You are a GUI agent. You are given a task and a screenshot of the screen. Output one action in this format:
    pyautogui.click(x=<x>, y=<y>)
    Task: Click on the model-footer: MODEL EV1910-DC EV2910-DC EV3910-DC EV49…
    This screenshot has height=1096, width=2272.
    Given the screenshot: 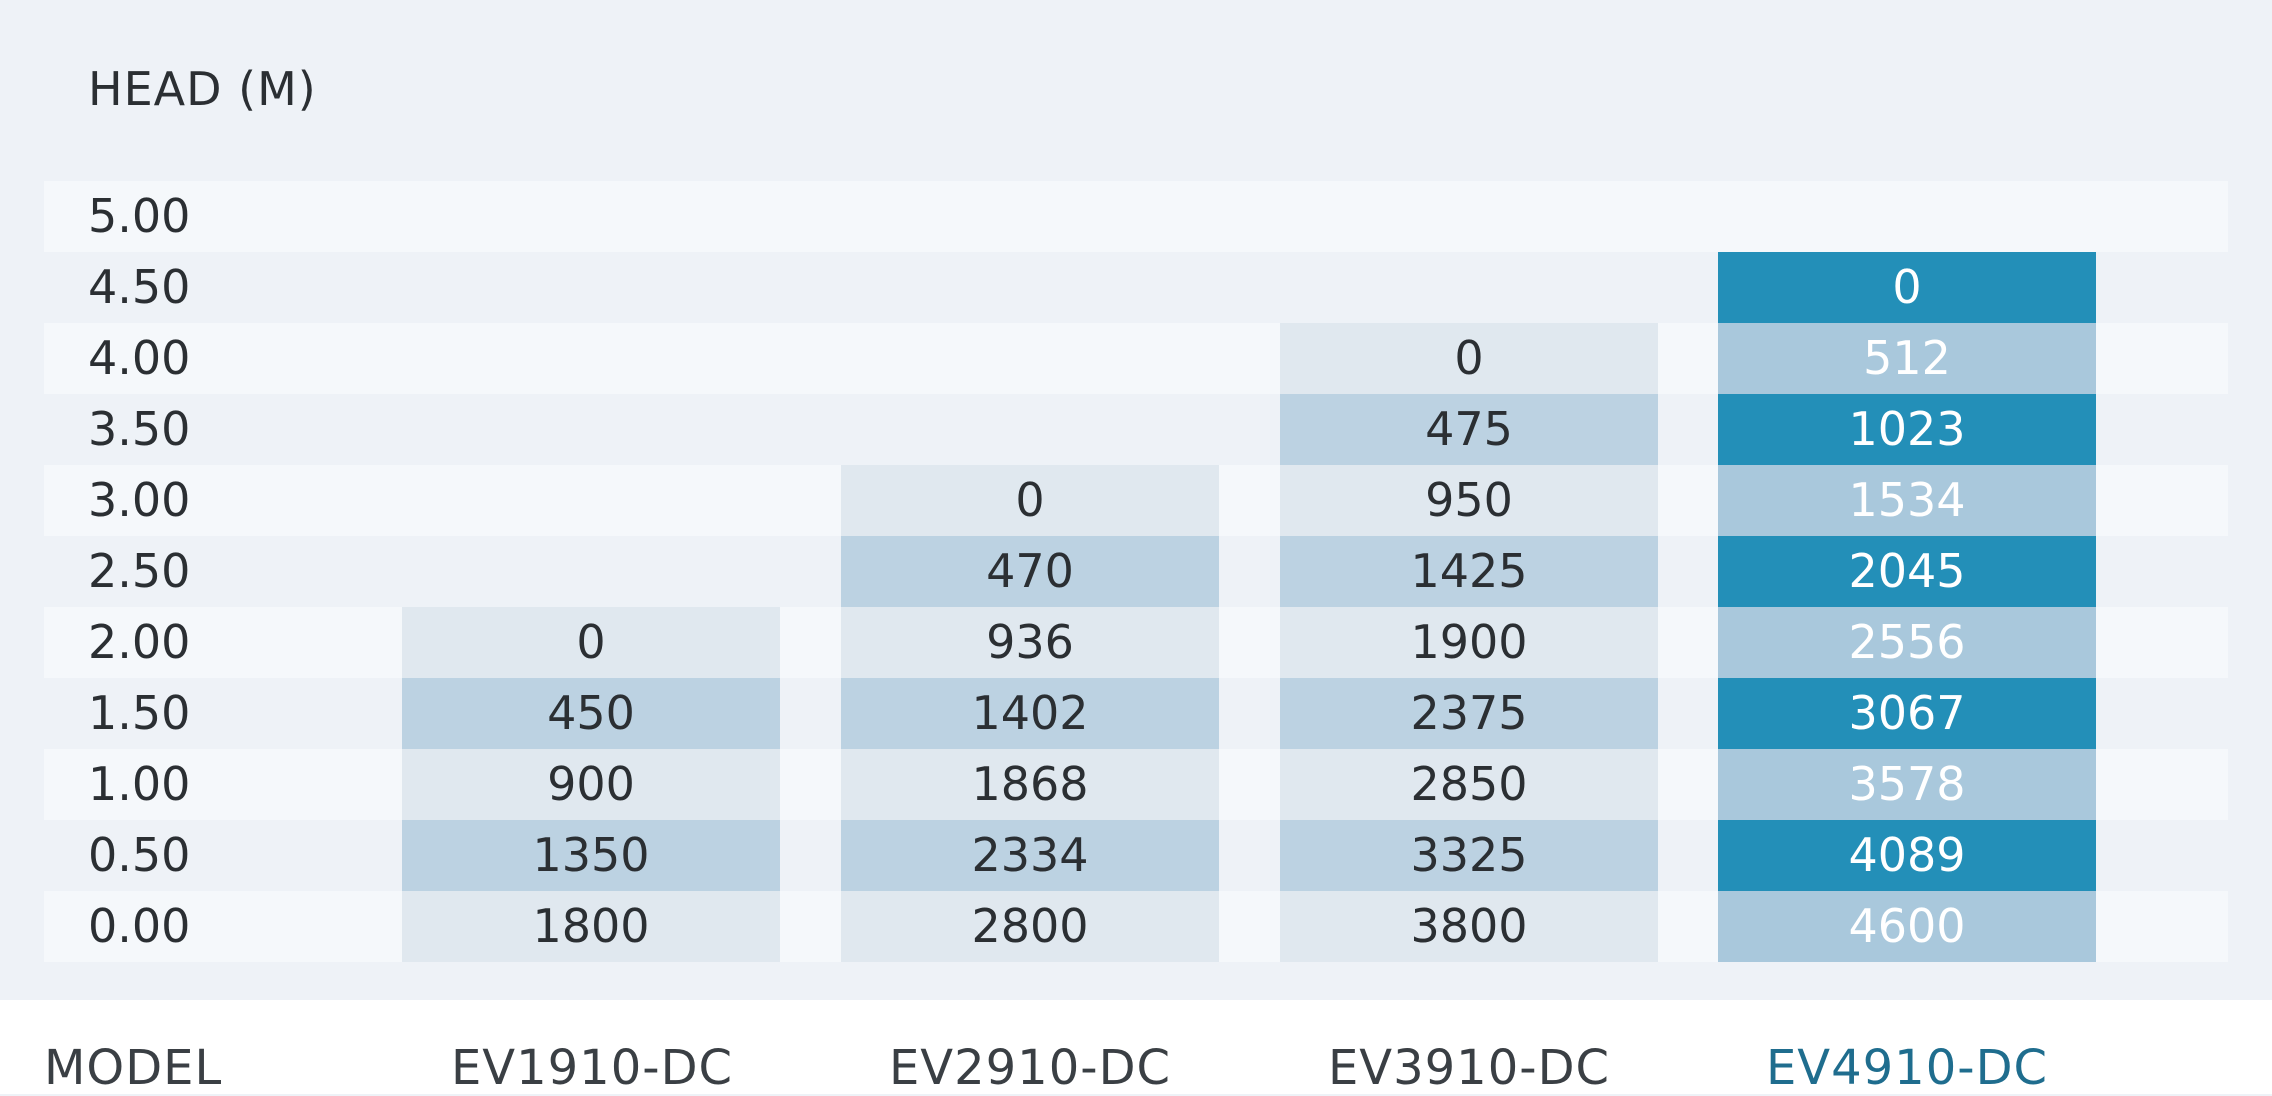 What is the action you would take?
    pyautogui.click(x=1136, y=1048)
    